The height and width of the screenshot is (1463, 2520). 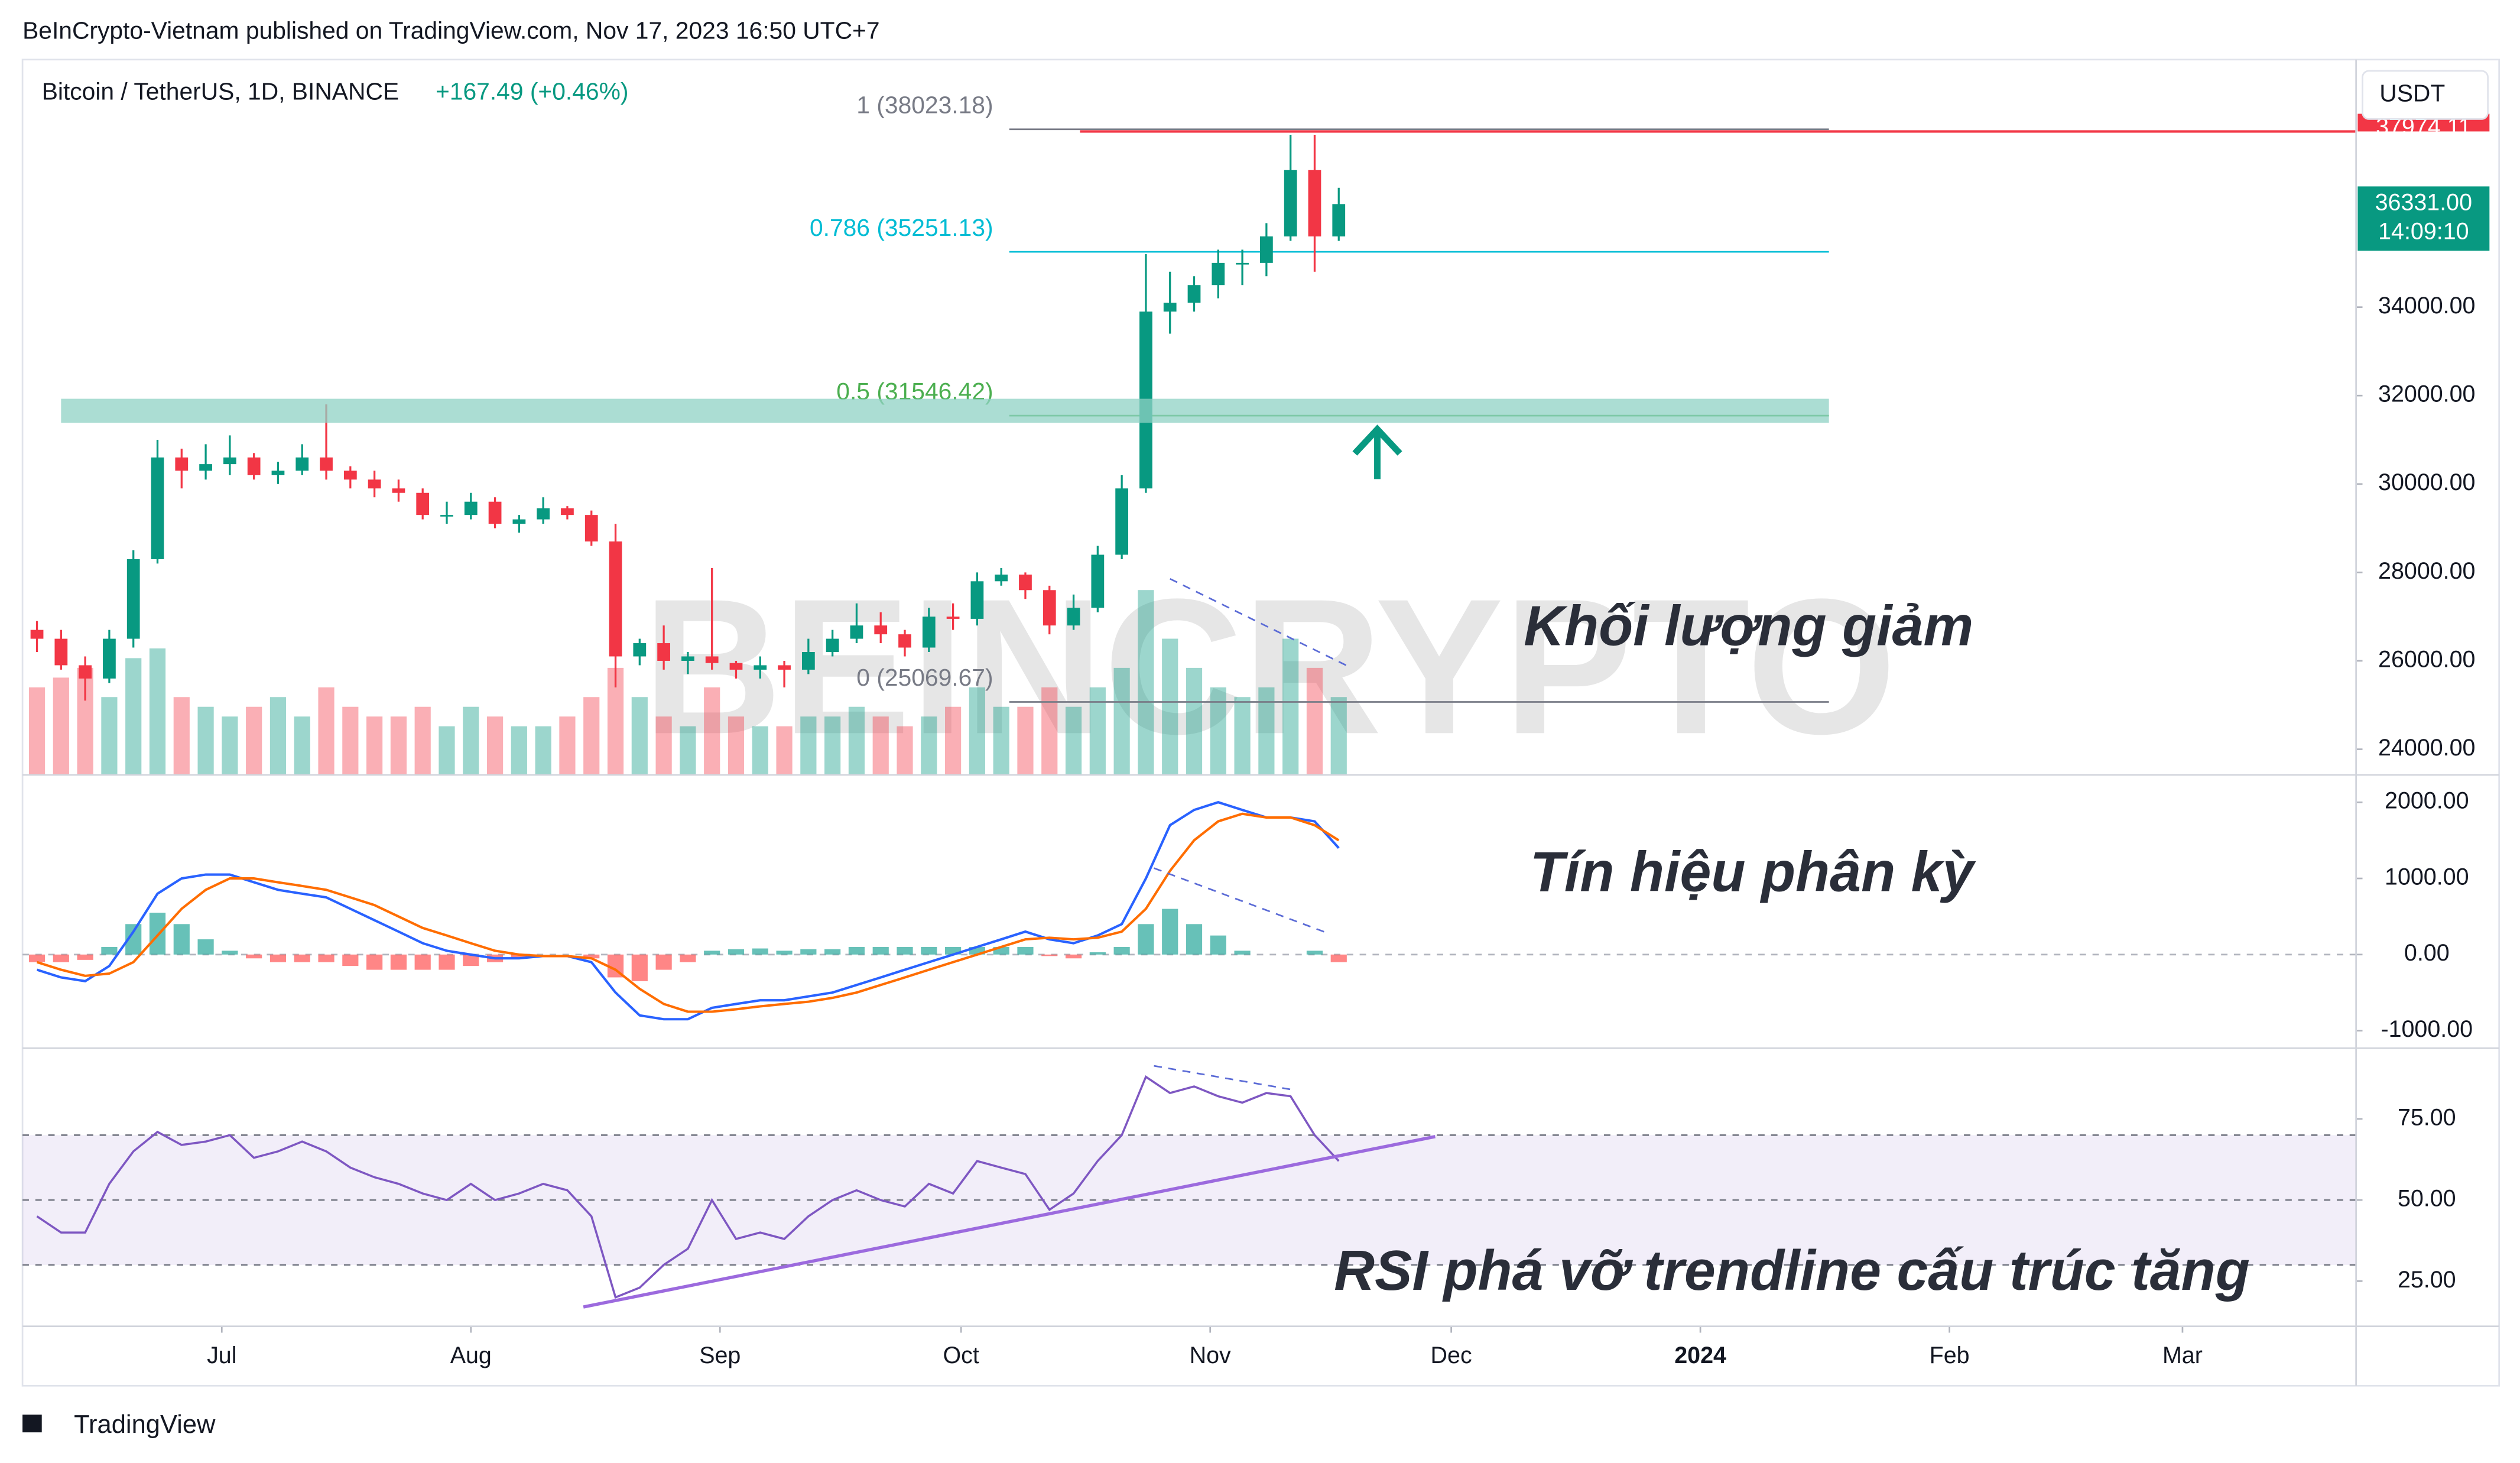 I want to click on currency-box, so click(x=2426, y=95).